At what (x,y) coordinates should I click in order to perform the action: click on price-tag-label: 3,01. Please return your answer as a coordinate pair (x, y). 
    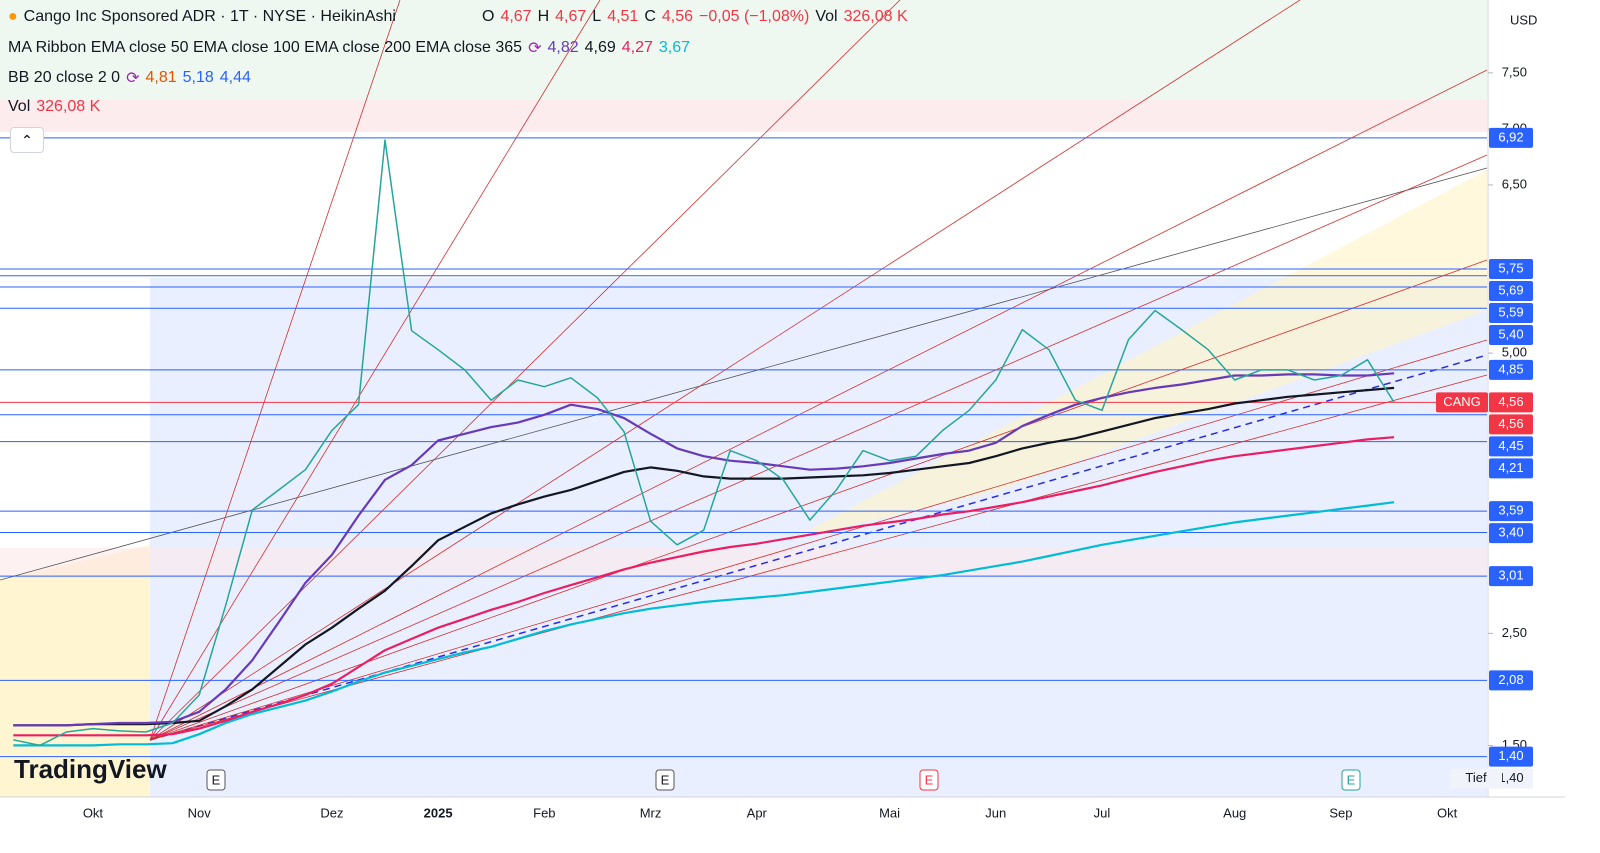
    Looking at the image, I should click on (1510, 575).